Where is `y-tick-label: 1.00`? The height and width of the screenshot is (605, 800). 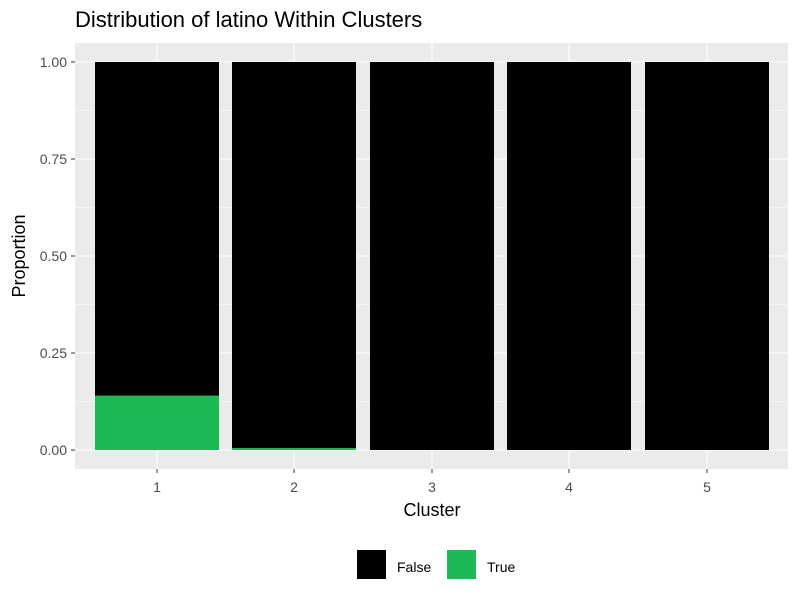
y-tick-label: 1.00 is located at coordinates (53, 62).